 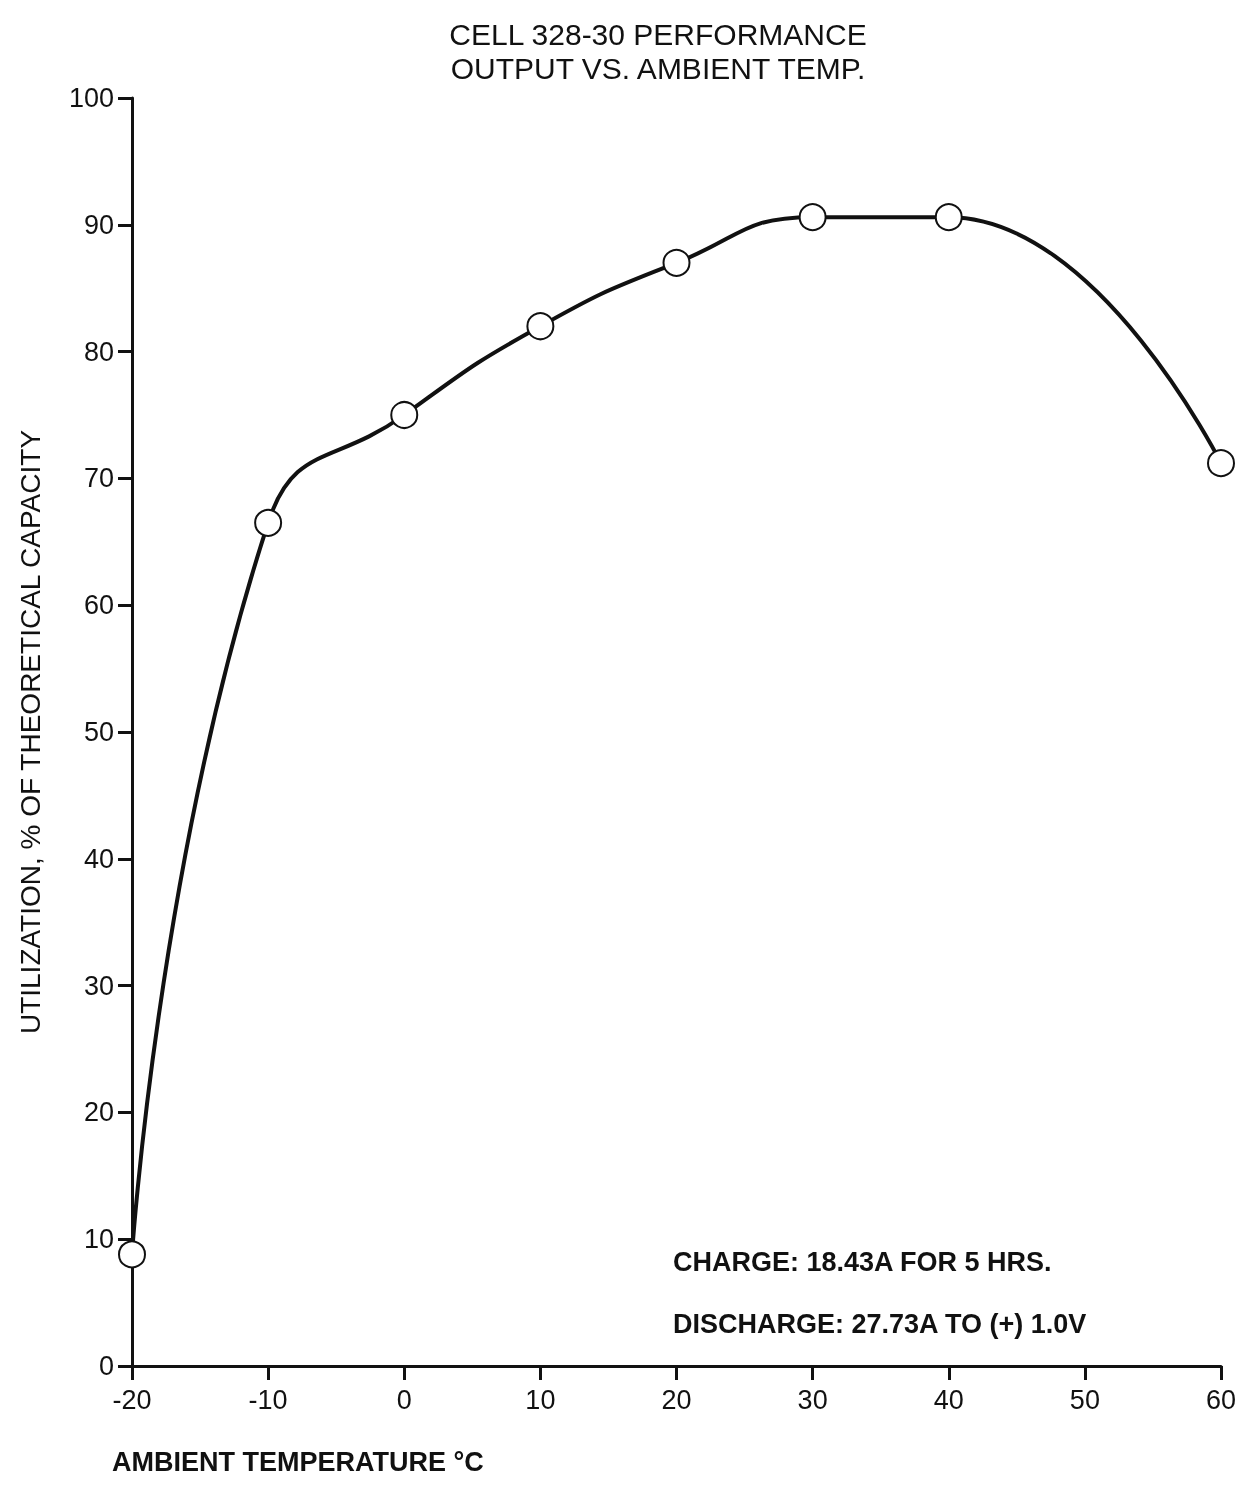 I want to click on y-tick-label: 0, so click(x=106, y=1366).